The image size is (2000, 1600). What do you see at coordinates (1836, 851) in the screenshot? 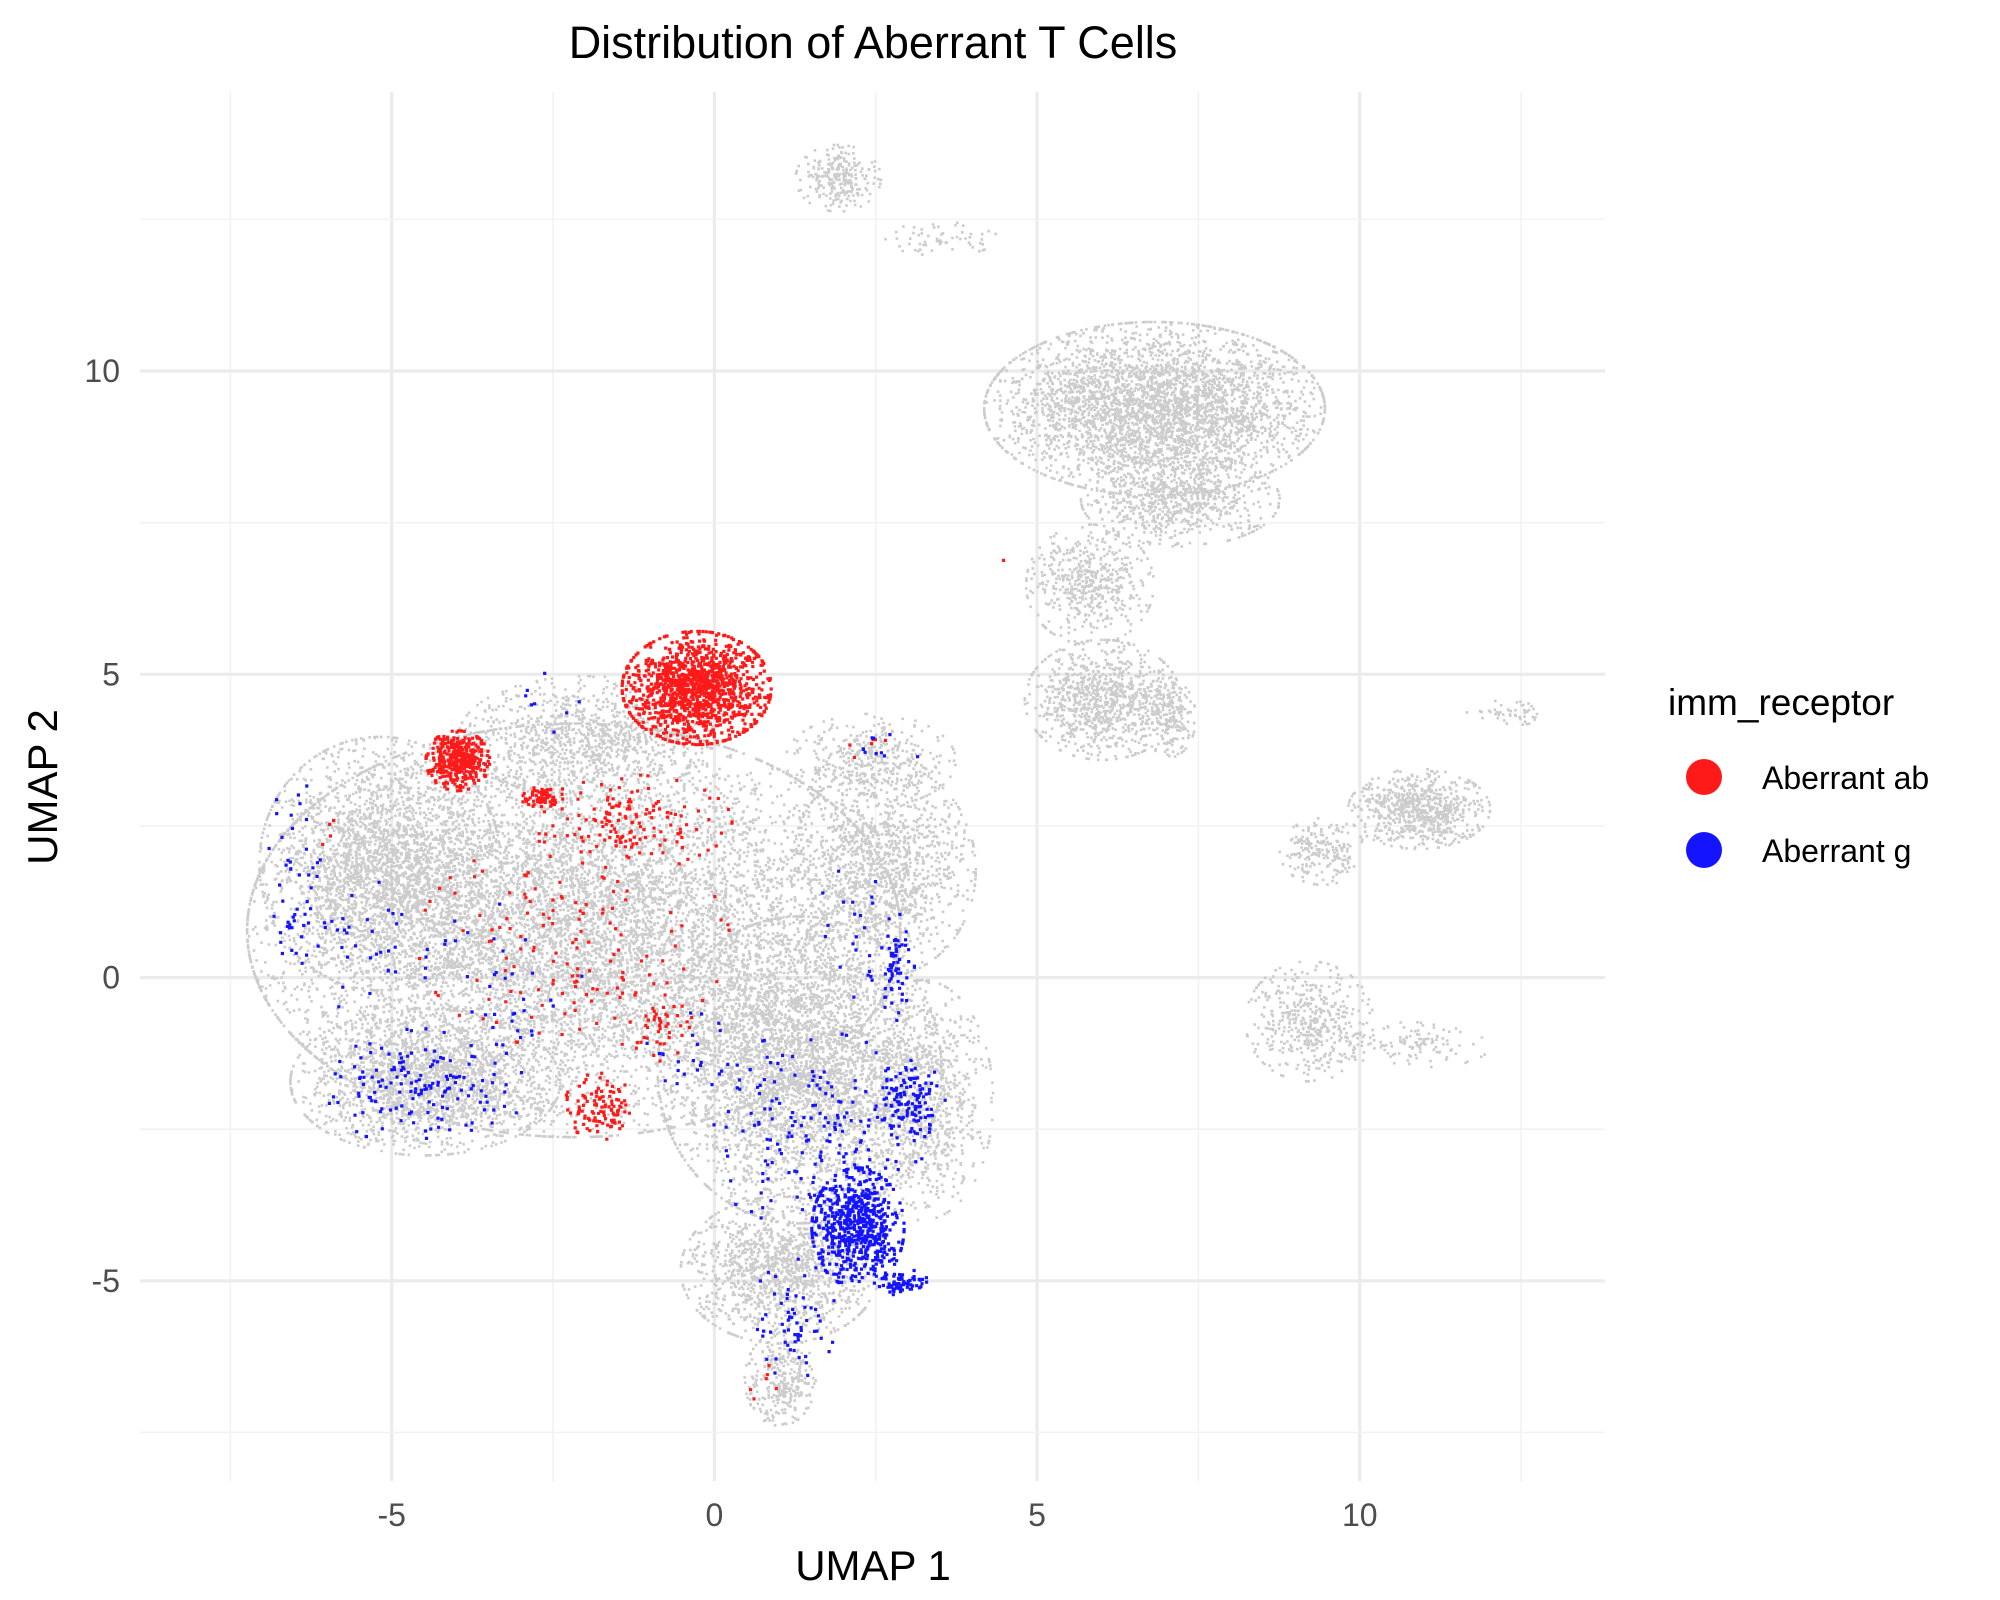
I see `legend-label-aberrant-g: Aberrant g` at bounding box center [1836, 851].